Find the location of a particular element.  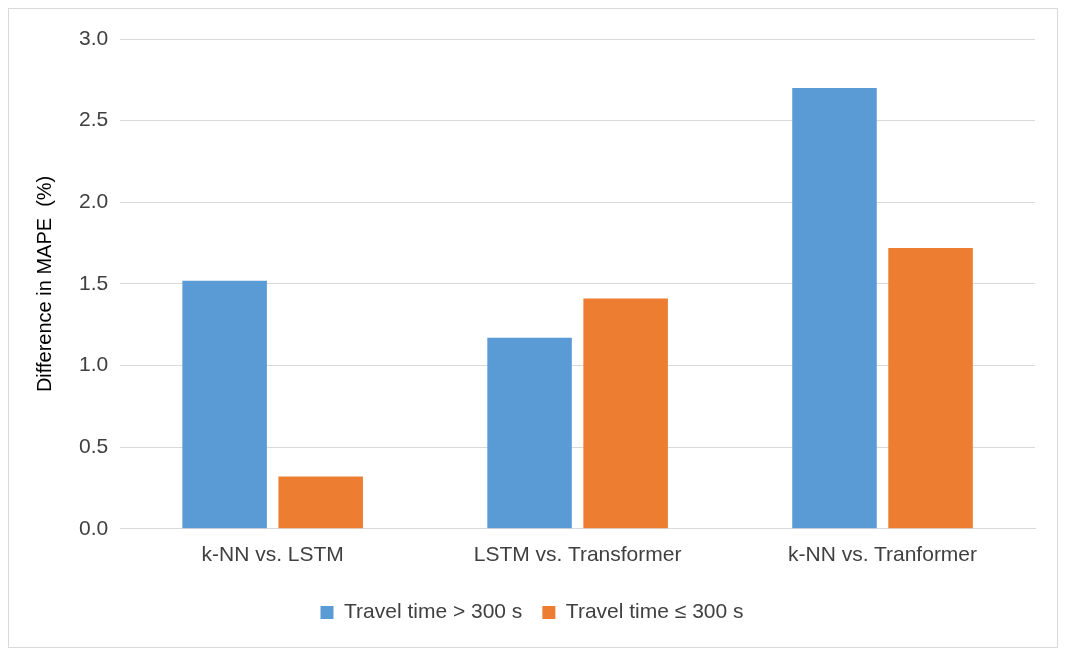

legend-label: Travel time > 300 s is located at coordinates (433, 611).